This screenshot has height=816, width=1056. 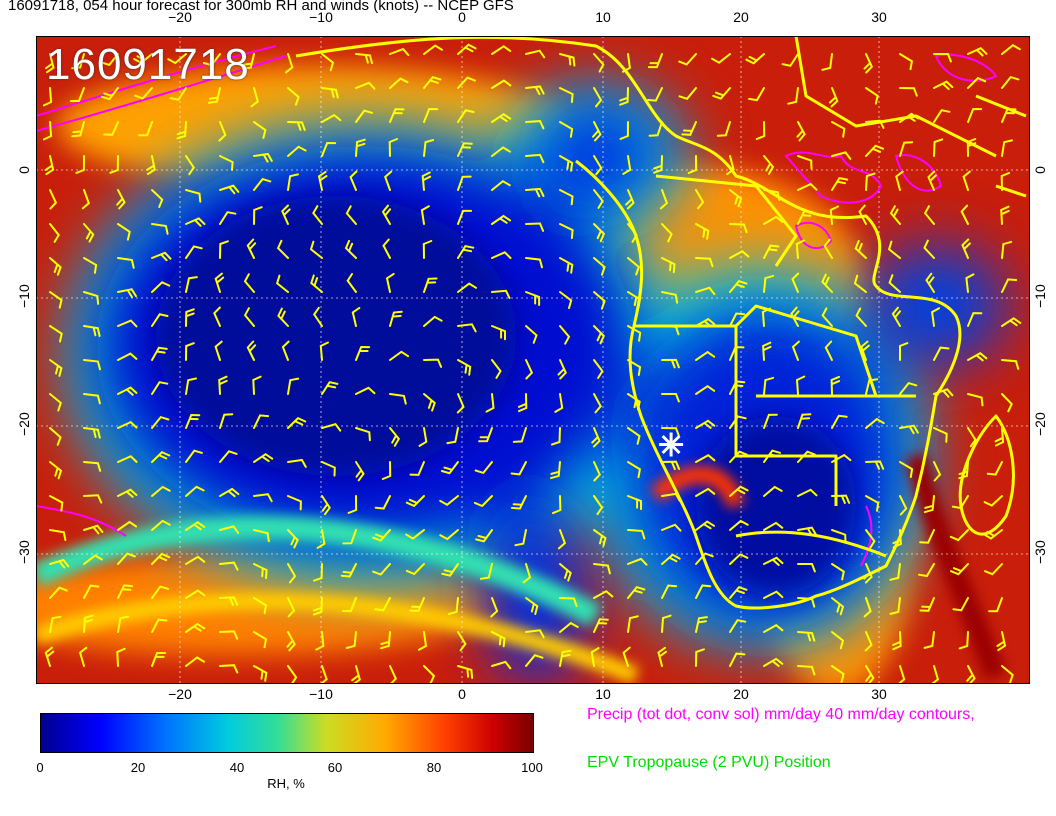 What do you see at coordinates (286, 783) in the screenshot?
I see `colorbar-label: RH, %` at bounding box center [286, 783].